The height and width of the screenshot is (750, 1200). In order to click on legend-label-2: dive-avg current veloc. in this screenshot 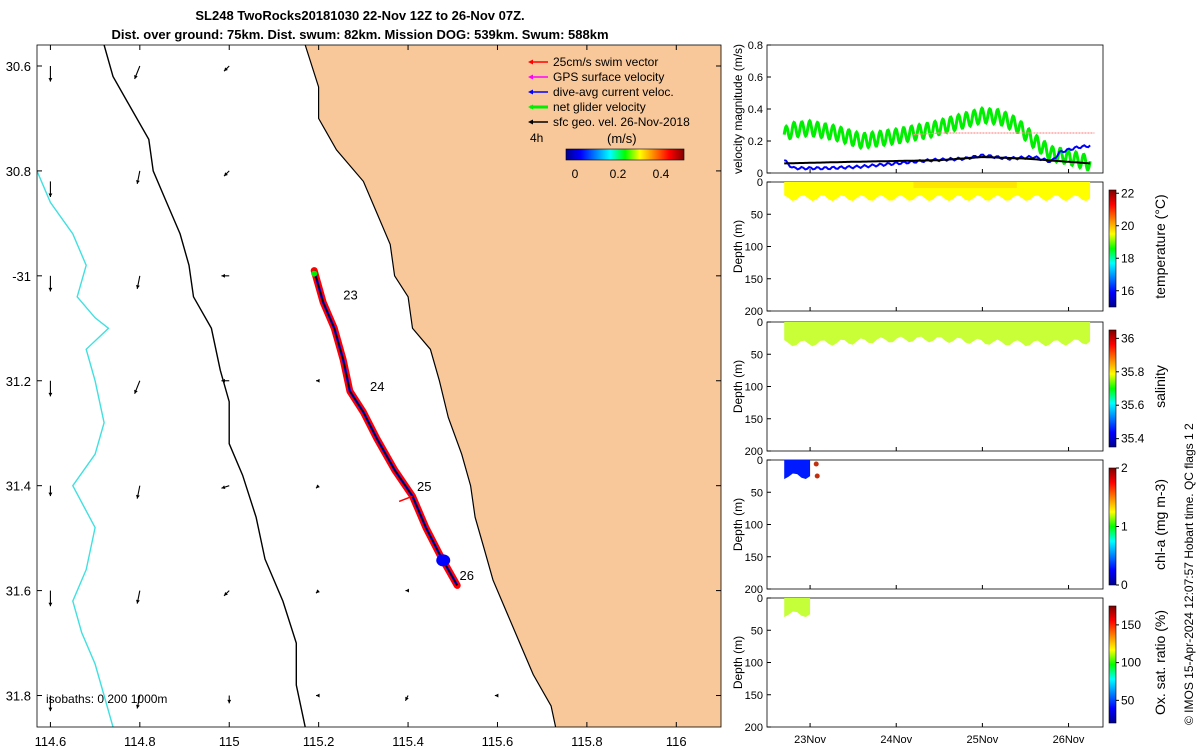, I will do `click(613, 92)`.